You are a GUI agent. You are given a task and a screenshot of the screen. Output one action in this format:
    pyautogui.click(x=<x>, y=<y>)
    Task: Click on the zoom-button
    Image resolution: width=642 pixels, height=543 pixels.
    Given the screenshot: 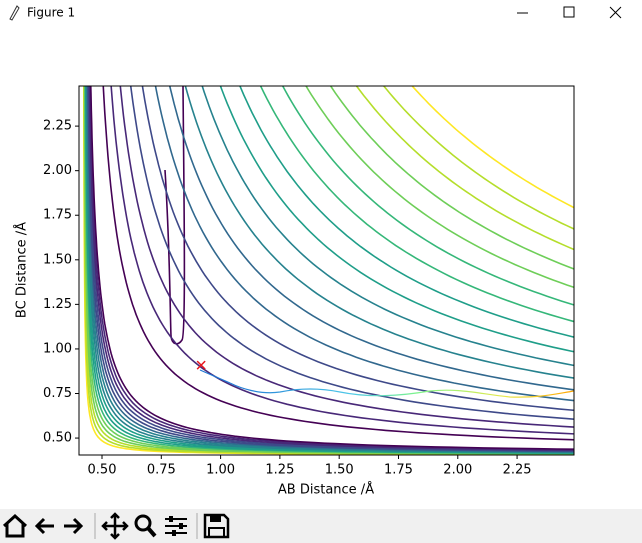 What is the action you would take?
    pyautogui.click(x=145, y=526)
    